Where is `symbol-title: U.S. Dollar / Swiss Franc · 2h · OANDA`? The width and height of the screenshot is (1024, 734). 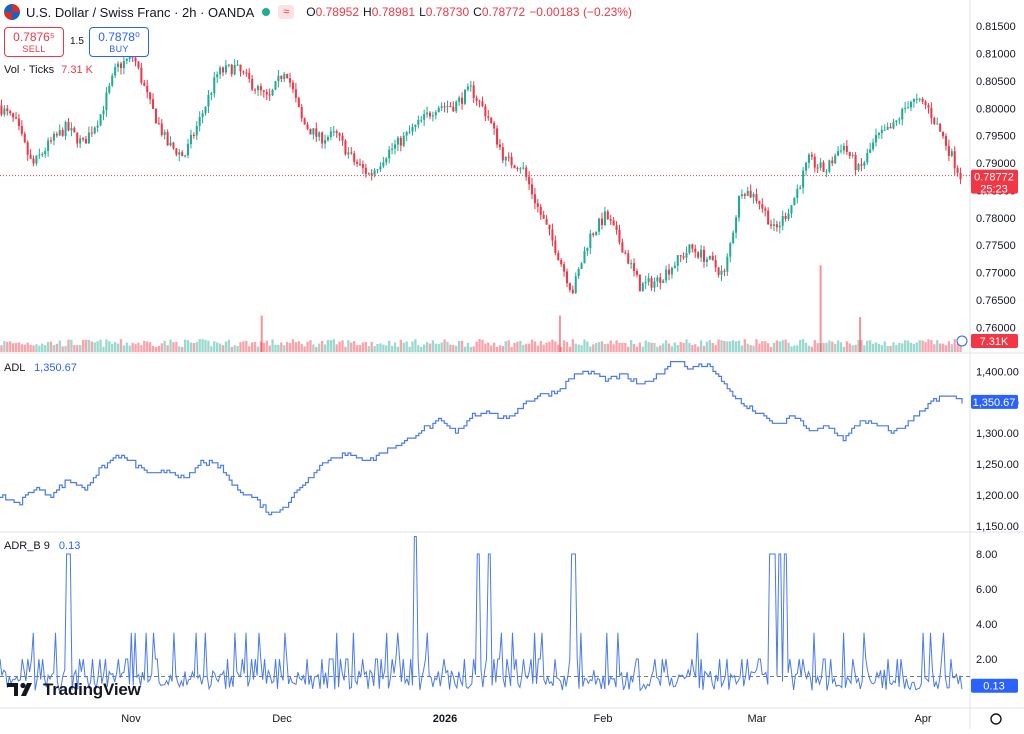 symbol-title: U.S. Dollar / Swiss Franc · 2h · OANDA is located at coordinates (140, 12).